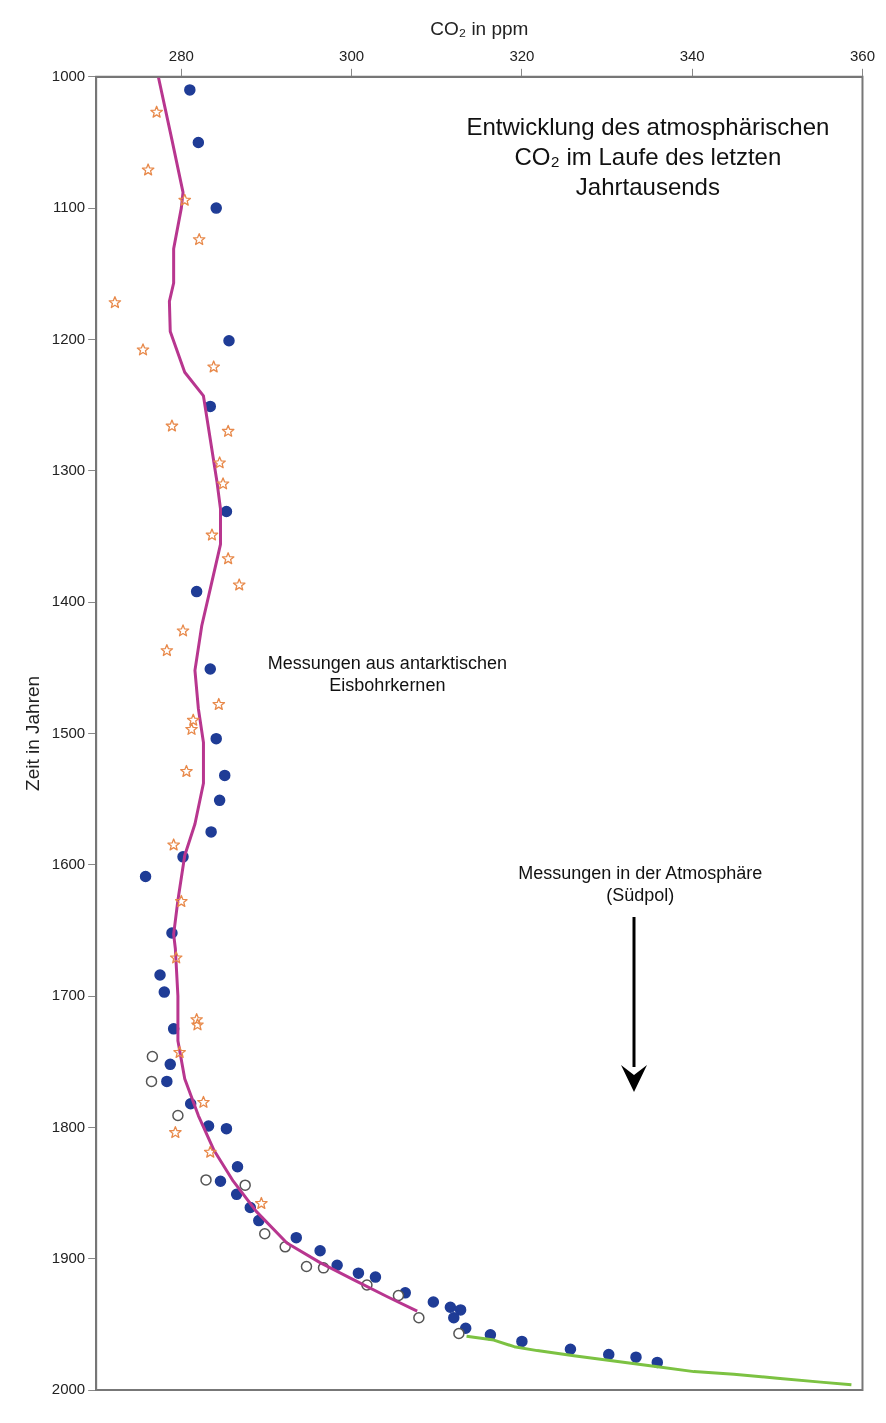 This screenshot has width=886, height=1423. I want to click on annotation: Messungen aus antarktischen Eisbohrkernen, so click(387, 673).